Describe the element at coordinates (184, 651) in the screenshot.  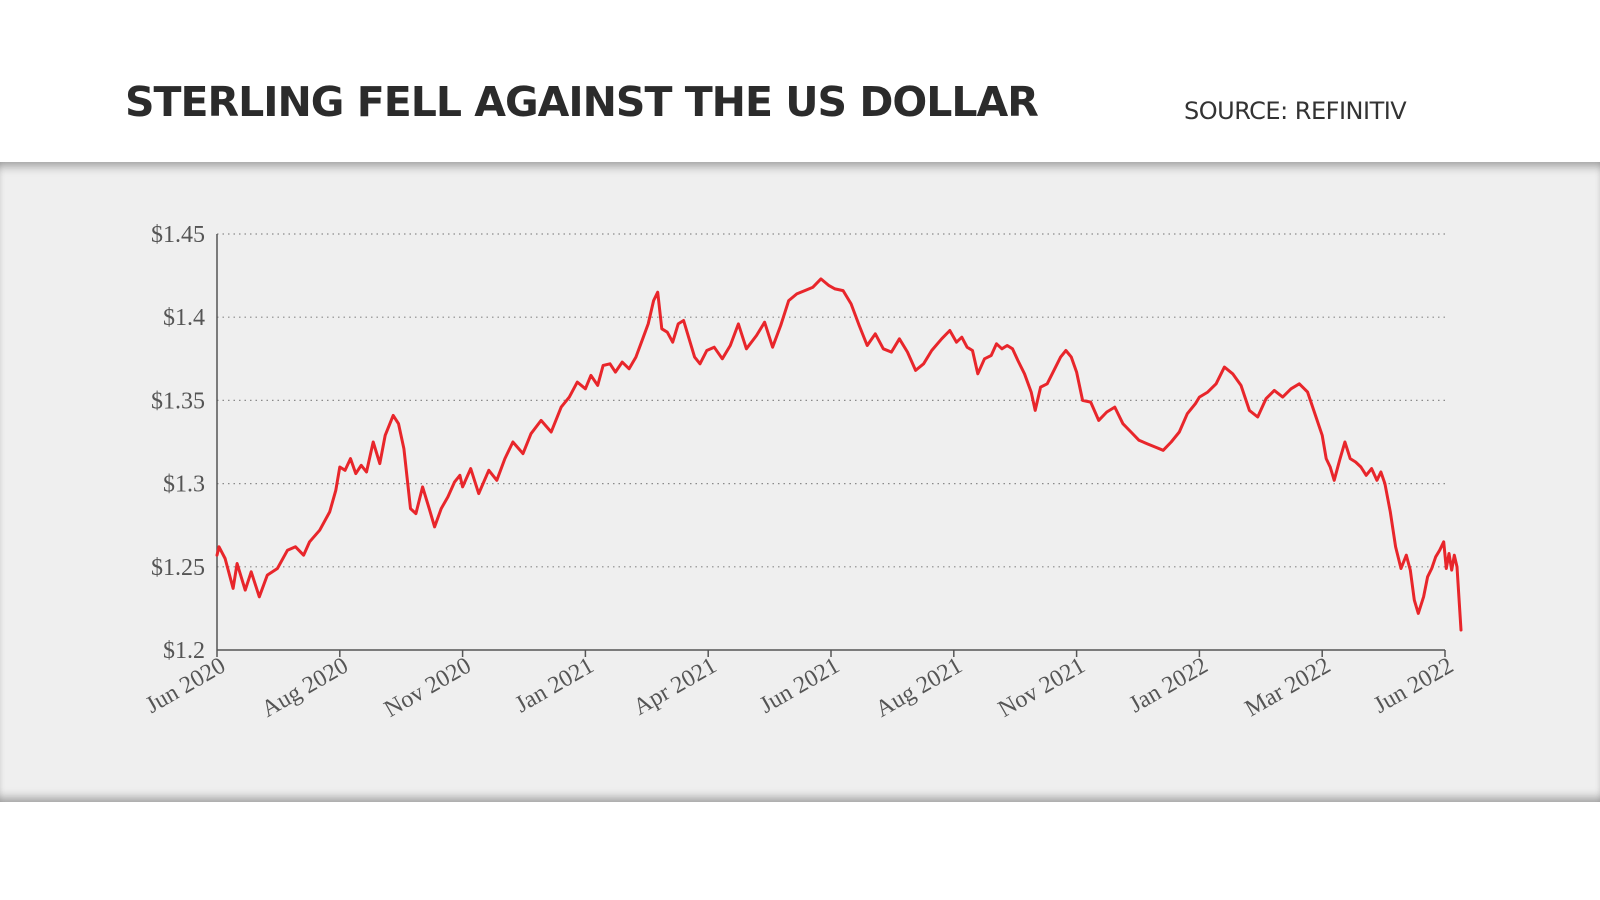
I see `y-tick-label: $1.2` at that location.